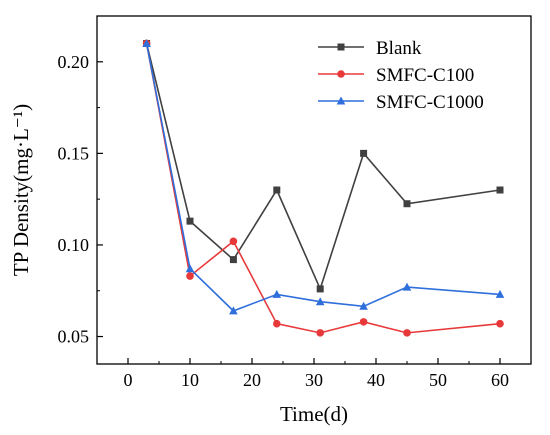 Image resolution: width=550 pixels, height=435 pixels. I want to click on x-axis-title: Time(d), so click(314, 414).